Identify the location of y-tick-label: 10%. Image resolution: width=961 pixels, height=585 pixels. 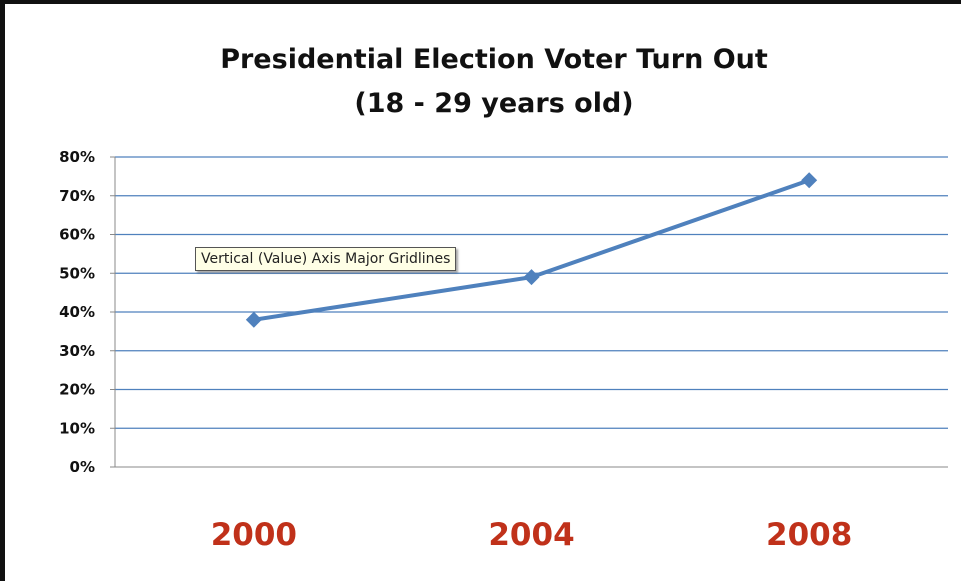
(77, 428).